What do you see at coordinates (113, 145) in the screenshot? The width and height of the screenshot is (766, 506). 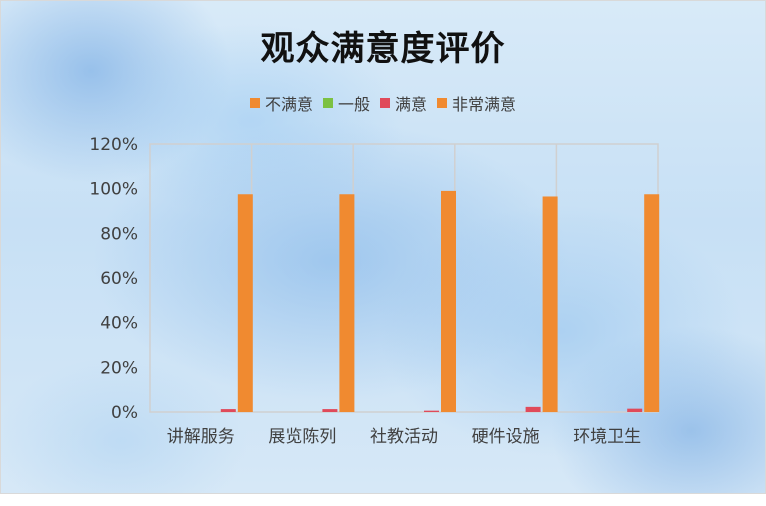 I see `y-tick-label: 120%` at bounding box center [113, 145].